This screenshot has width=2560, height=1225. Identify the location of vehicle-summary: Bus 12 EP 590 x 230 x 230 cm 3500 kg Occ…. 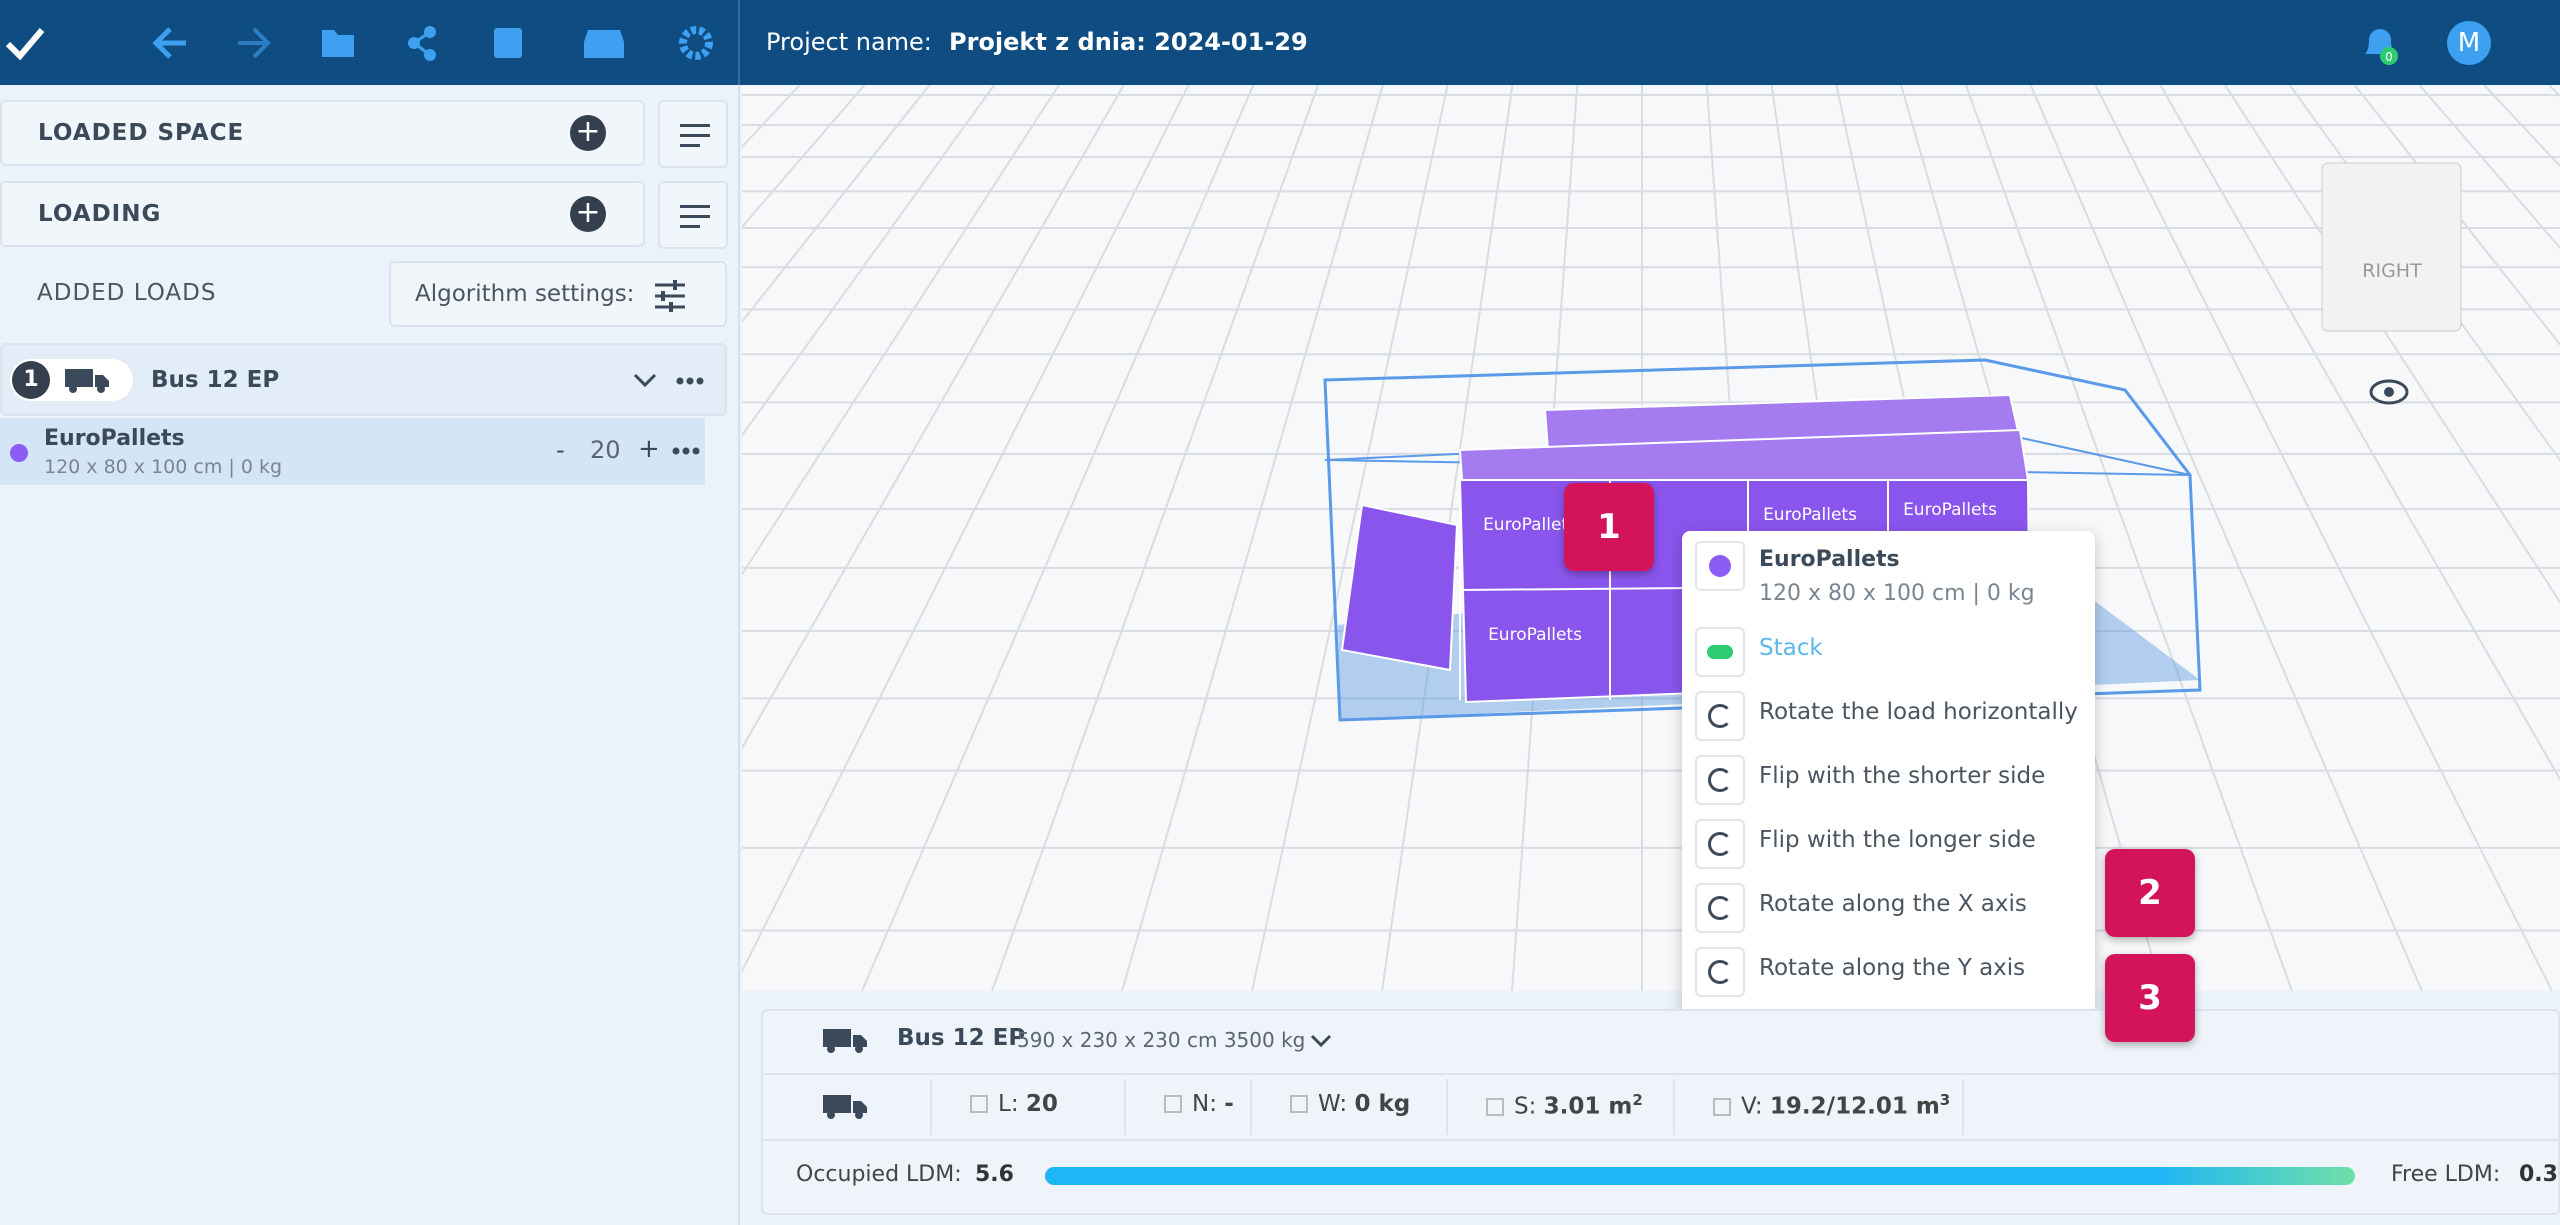
(1660, 1112).